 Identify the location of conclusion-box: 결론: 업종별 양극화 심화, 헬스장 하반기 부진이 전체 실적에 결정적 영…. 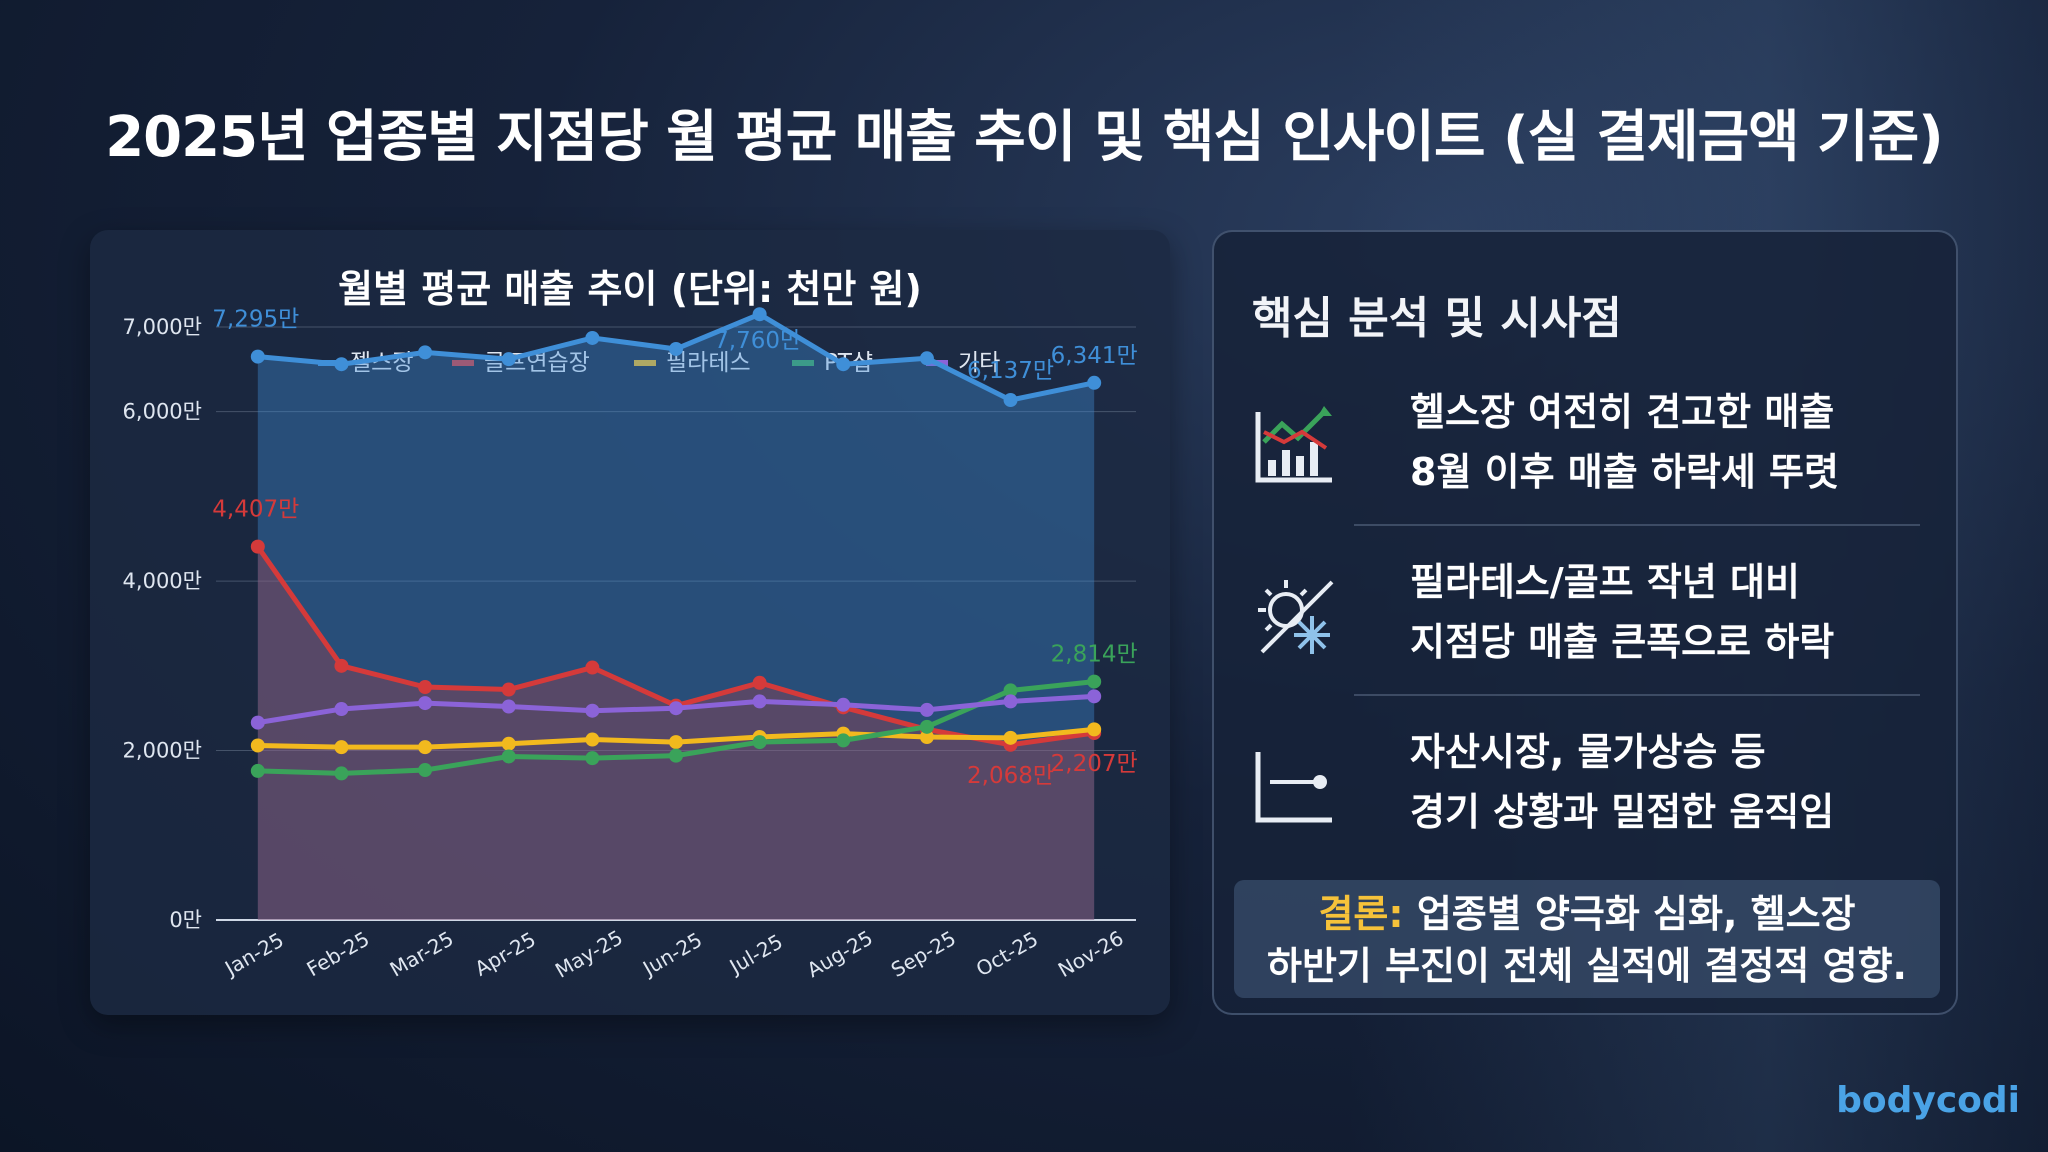
(1587, 939).